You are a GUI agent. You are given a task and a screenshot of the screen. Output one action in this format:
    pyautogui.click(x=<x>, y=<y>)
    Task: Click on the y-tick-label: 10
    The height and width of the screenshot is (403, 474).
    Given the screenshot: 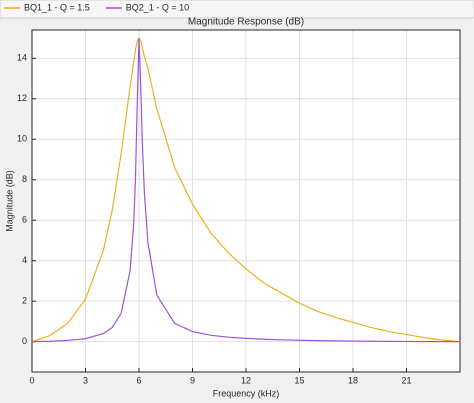 What is the action you would take?
    pyautogui.click(x=22, y=139)
    